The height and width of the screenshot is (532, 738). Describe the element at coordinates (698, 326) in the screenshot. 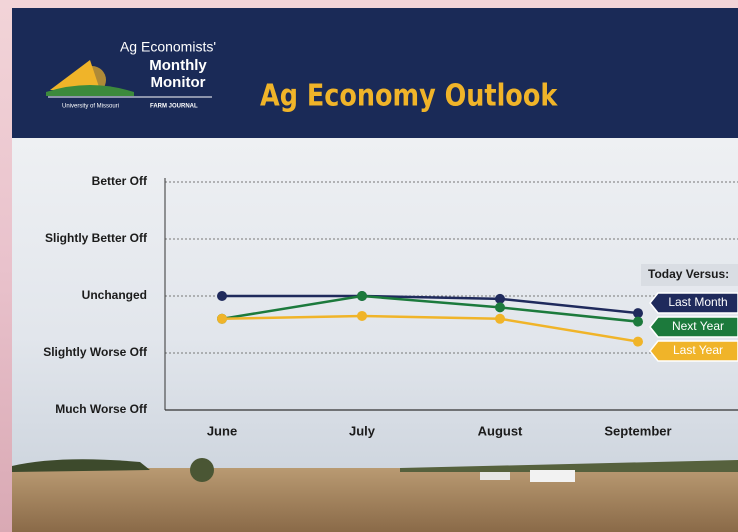

I see `legend-label: Next Year` at that location.